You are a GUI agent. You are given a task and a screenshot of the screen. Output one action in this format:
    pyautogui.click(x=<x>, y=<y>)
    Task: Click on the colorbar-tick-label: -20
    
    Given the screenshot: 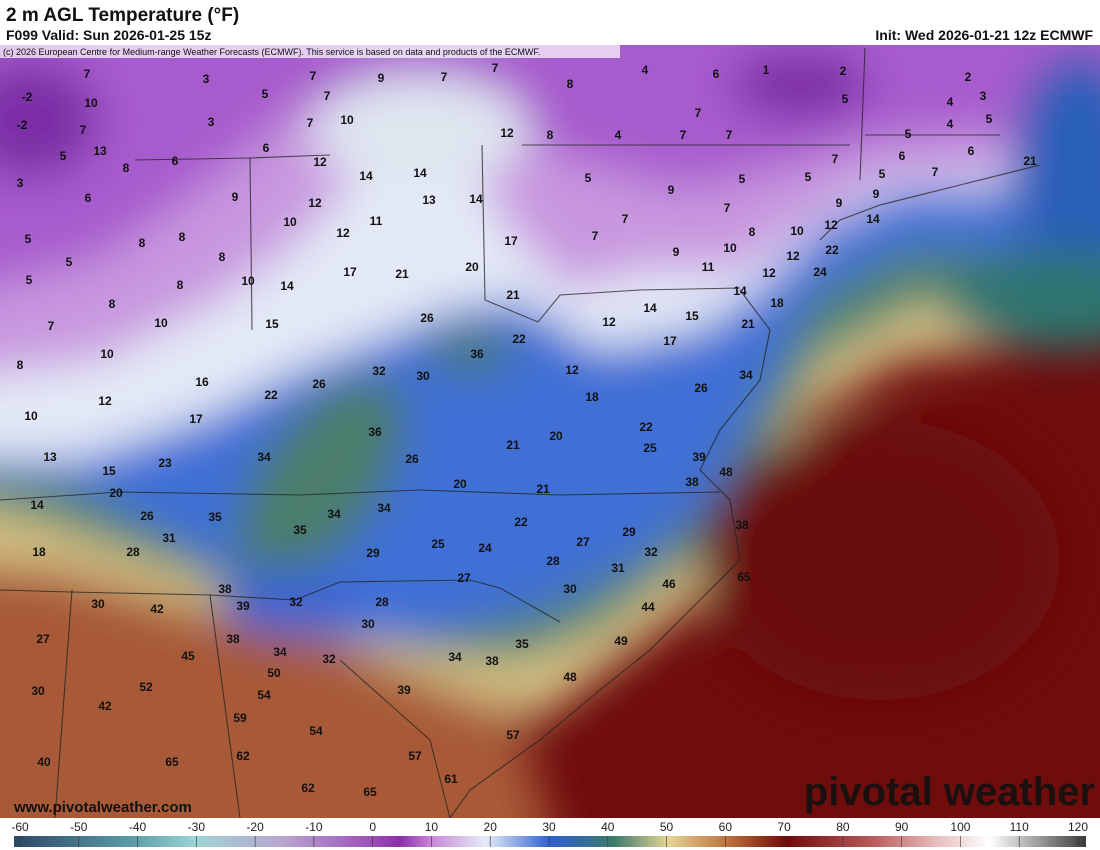 What is the action you would take?
    pyautogui.click(x=255, y=827)
    